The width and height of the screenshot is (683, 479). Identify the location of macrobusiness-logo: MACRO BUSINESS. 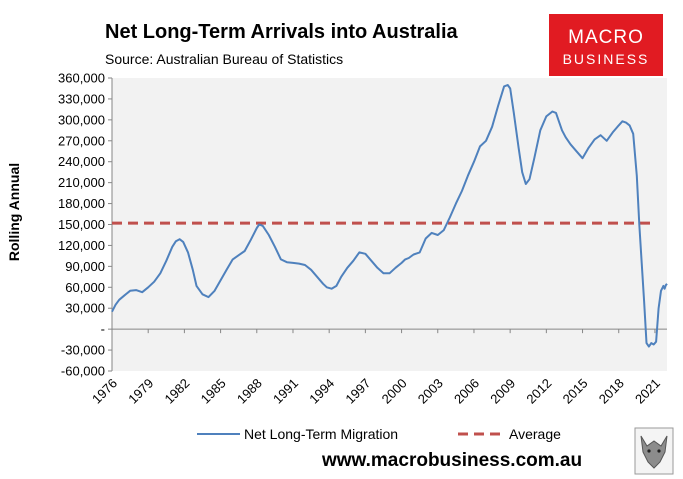
(606, 45).